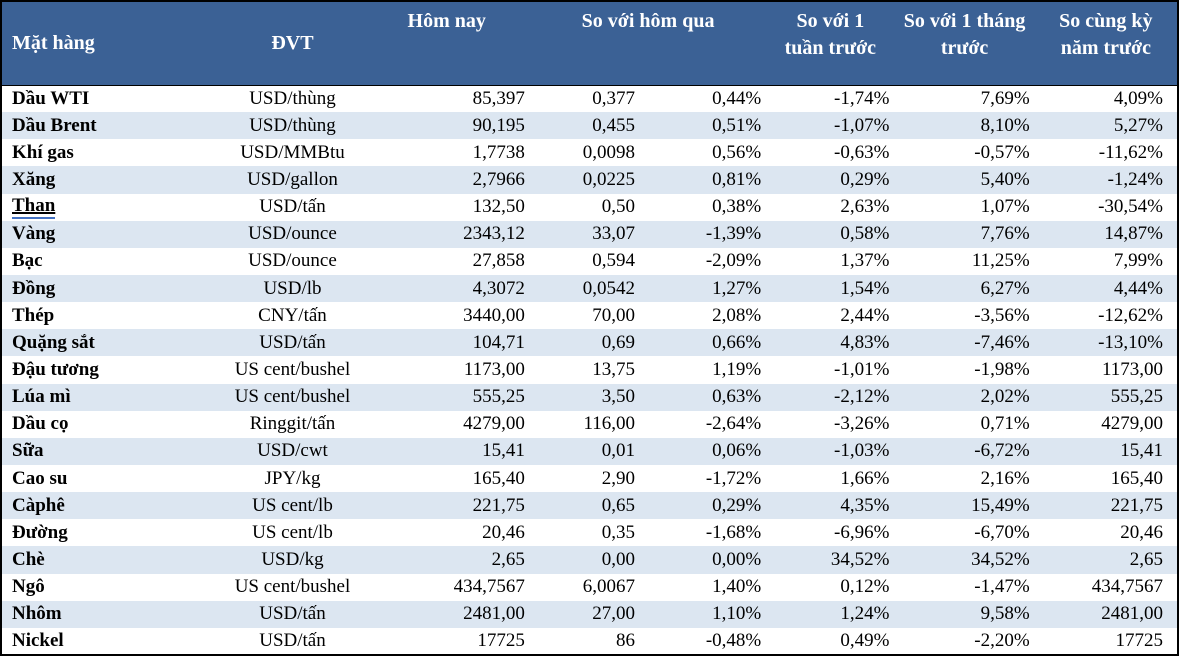  What do you see at coordinates (862, 125) in the screenshot?
I see `vs-week-pct: -1,07%` at bounding box center [862, 125].